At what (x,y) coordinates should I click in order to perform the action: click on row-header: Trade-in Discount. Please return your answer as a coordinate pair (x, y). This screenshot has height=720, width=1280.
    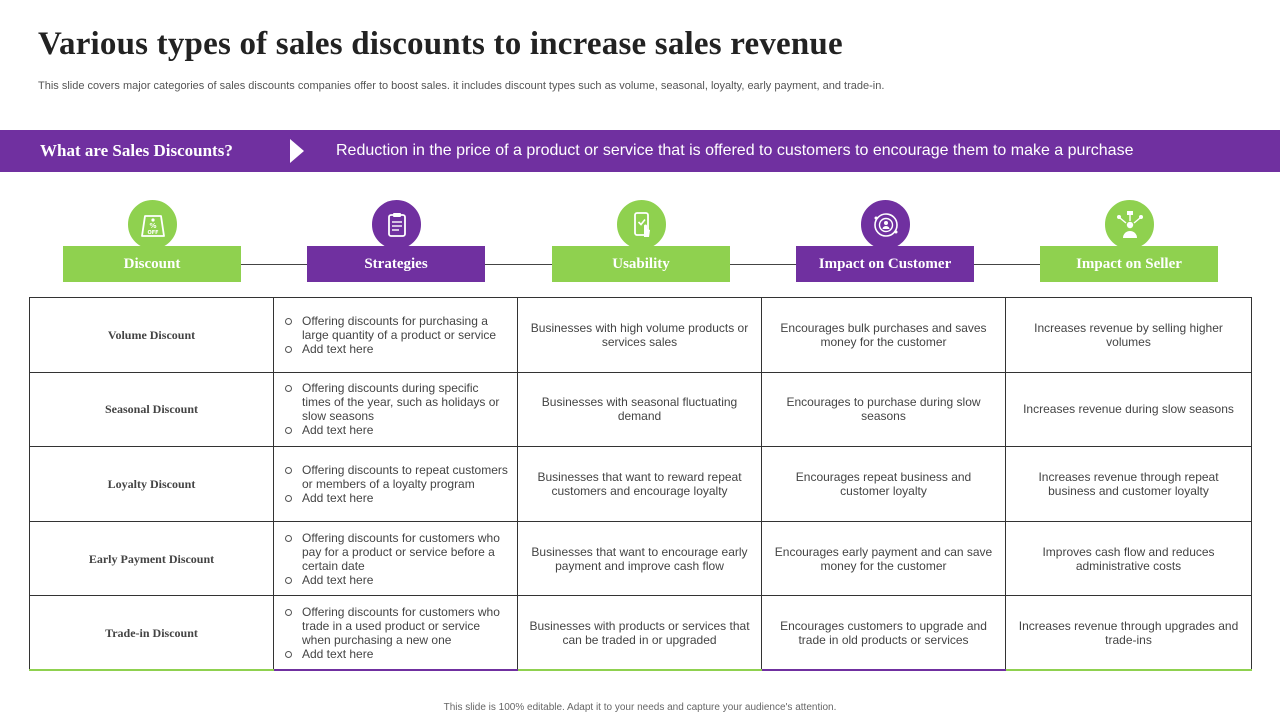
    Looking at the image, I should click on (151, 633).